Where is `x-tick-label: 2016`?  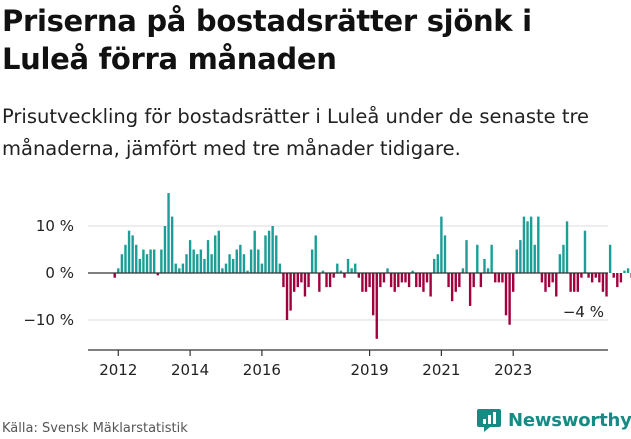
x-tick-label: 2016 is located at coordinates (262, 370).